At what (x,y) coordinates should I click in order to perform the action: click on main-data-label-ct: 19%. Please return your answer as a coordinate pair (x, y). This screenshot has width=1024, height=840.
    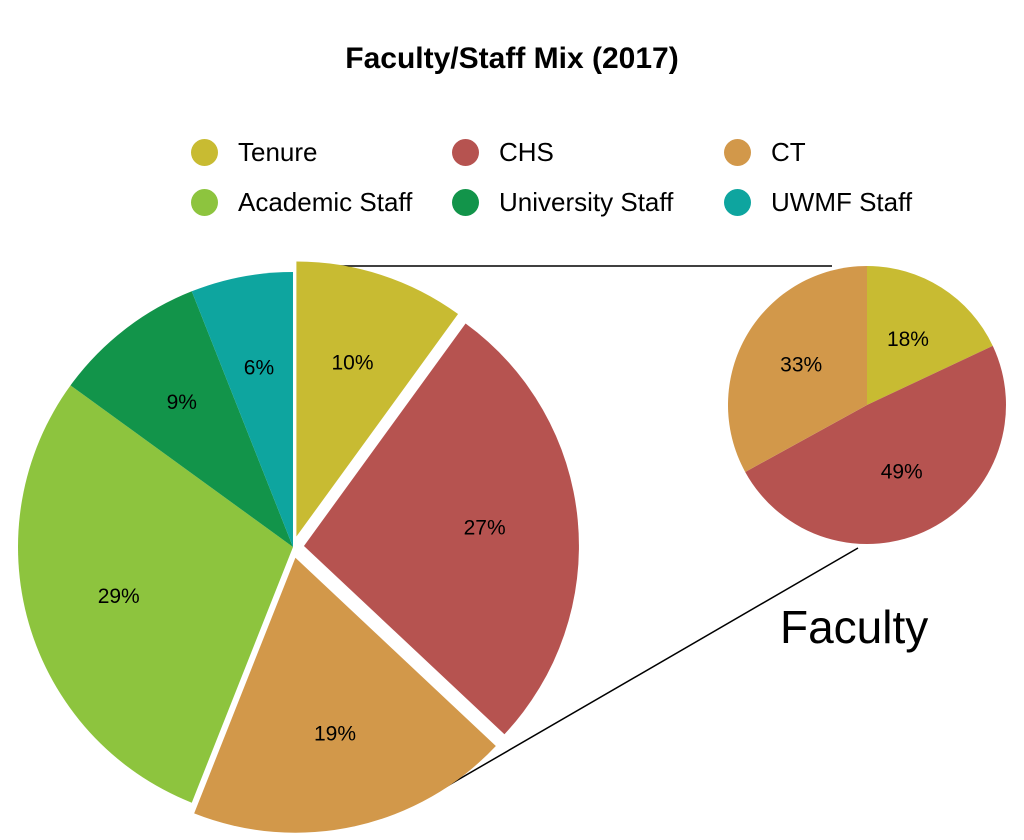
    Looking at the image, I should click on (335, 733).